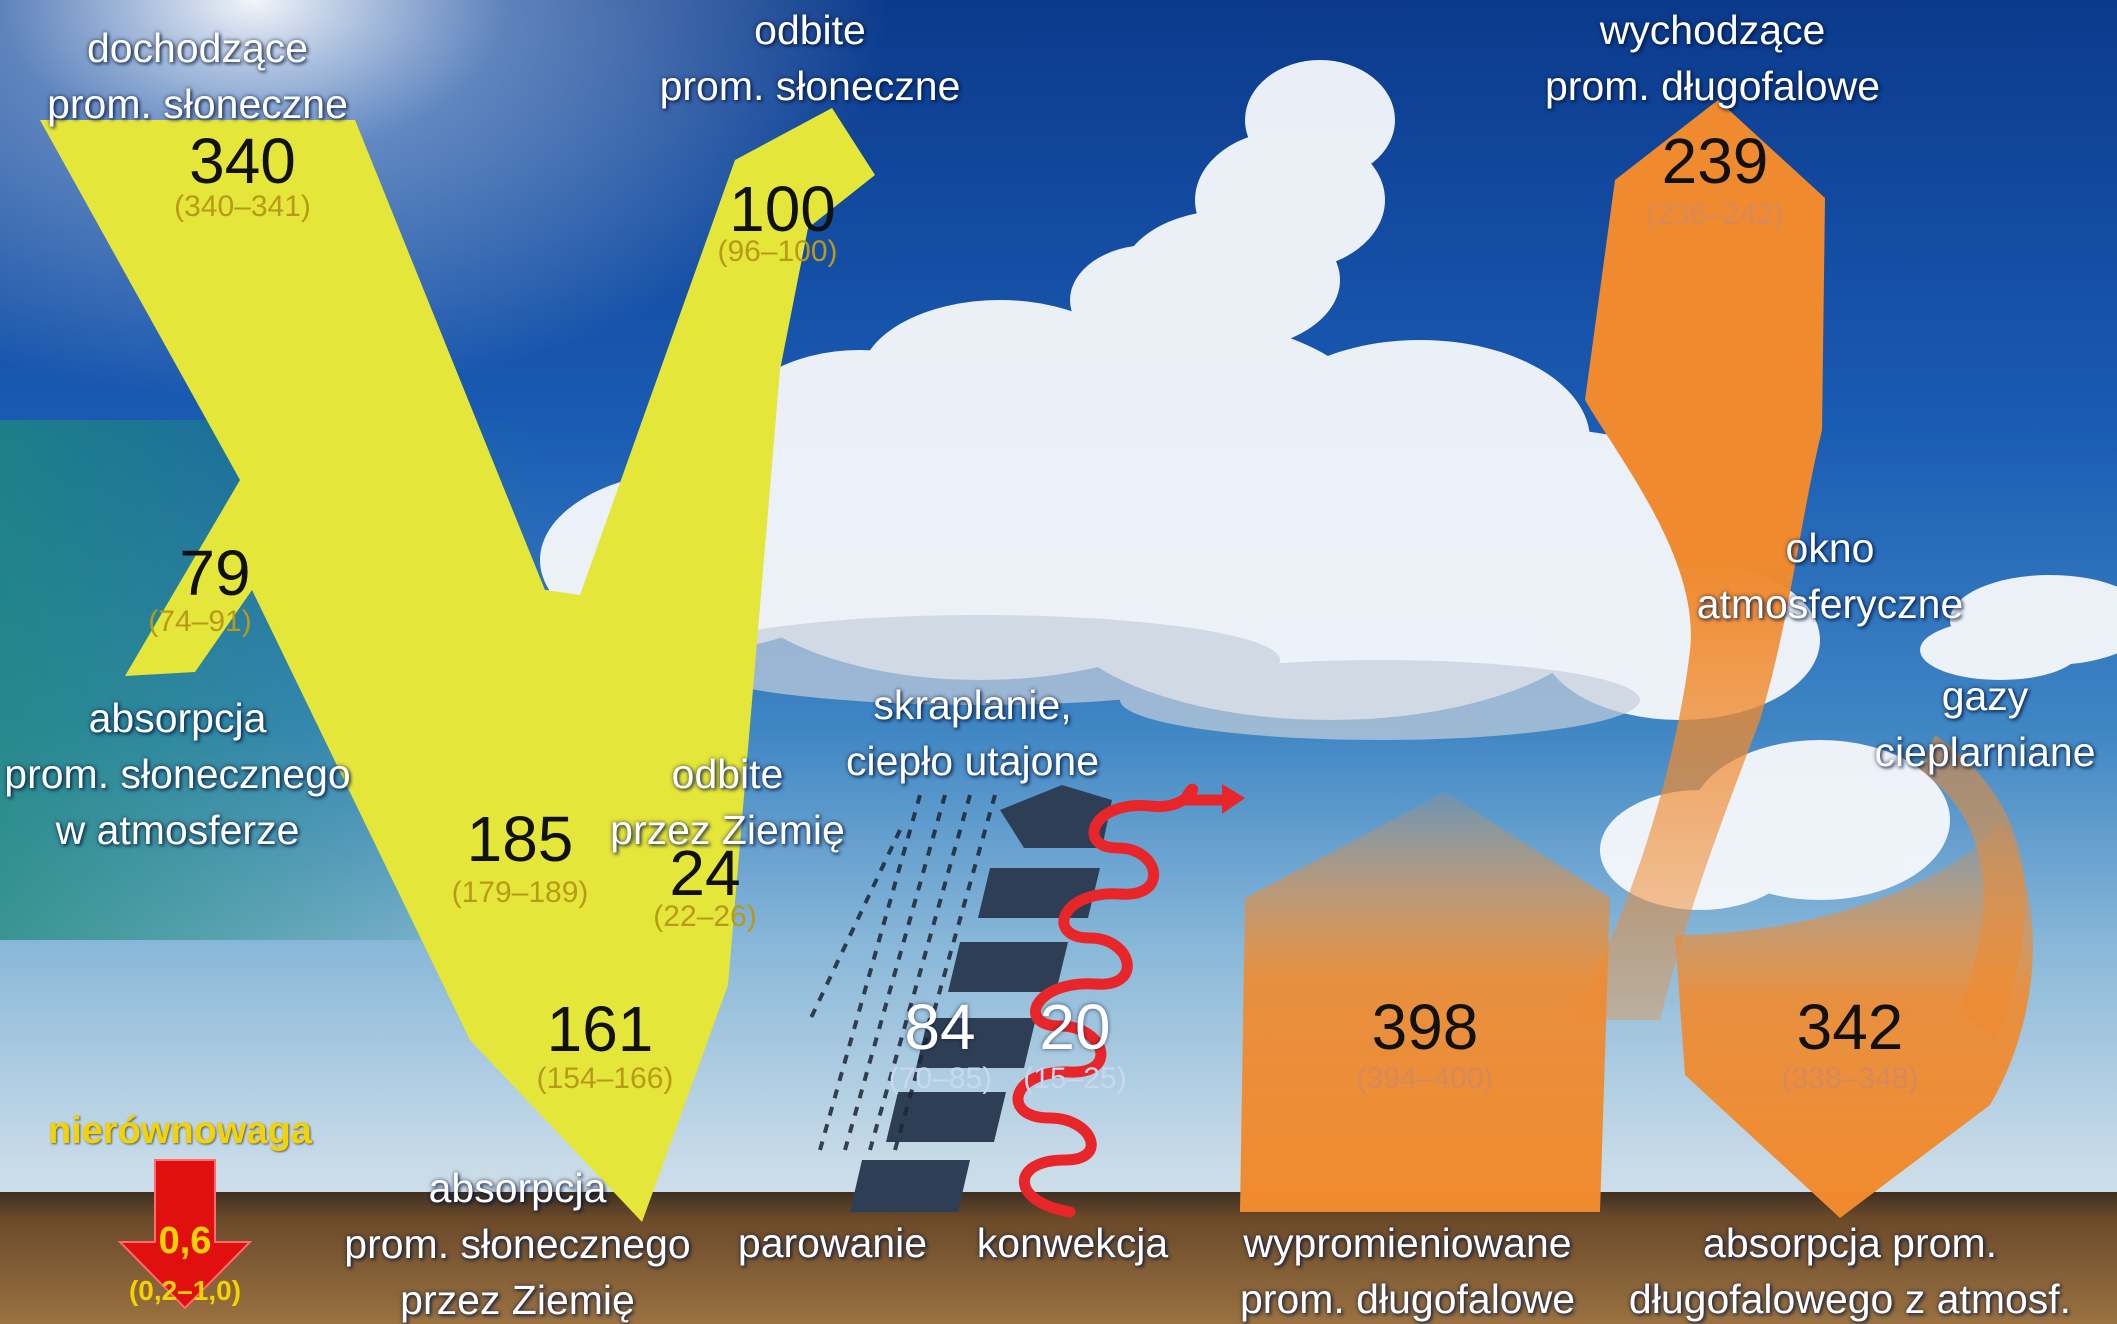 This screenshot has width=2117, height=1324. Describe the element at coordinates (1425, 1027) in the screenshot. I see `surface-emission-value: 398` at that location.